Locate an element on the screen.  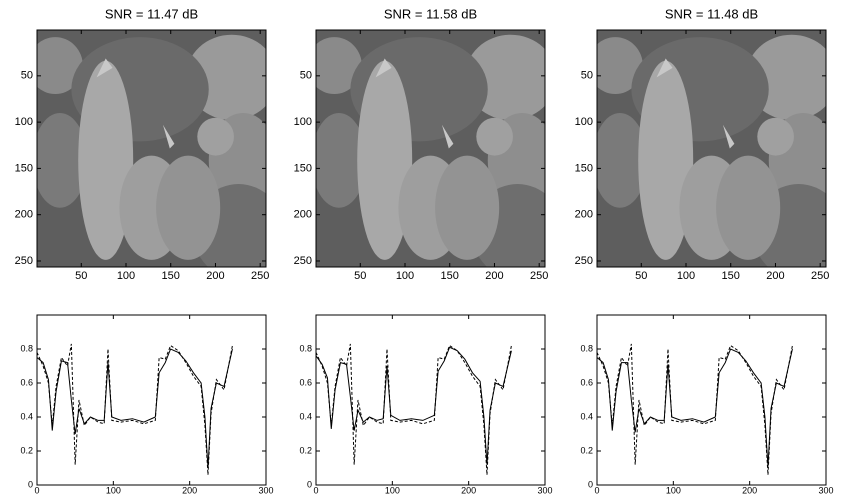
chart-title: SNR = 11.47 dB is located at coordinates (151, 13).